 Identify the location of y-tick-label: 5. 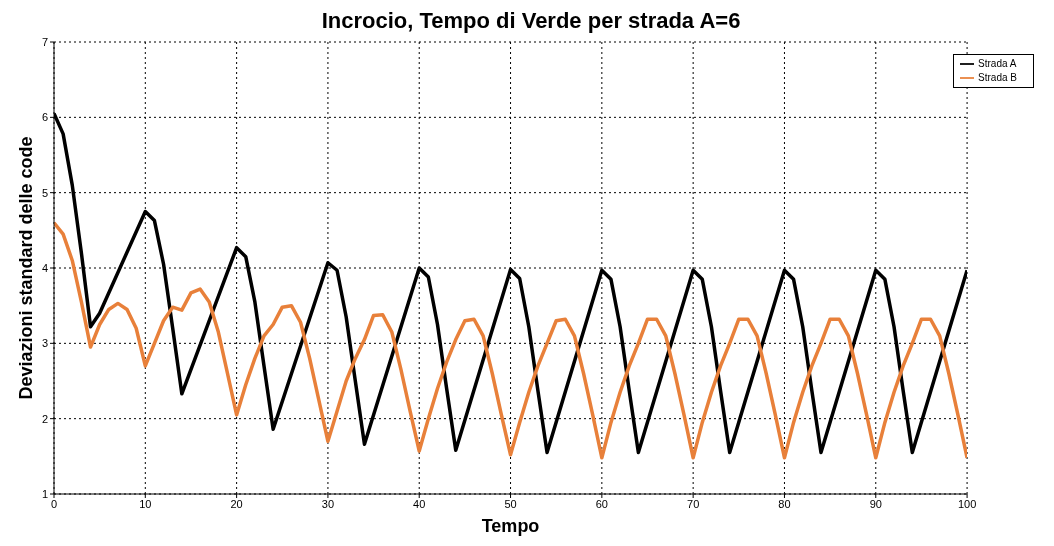
(44, 192).